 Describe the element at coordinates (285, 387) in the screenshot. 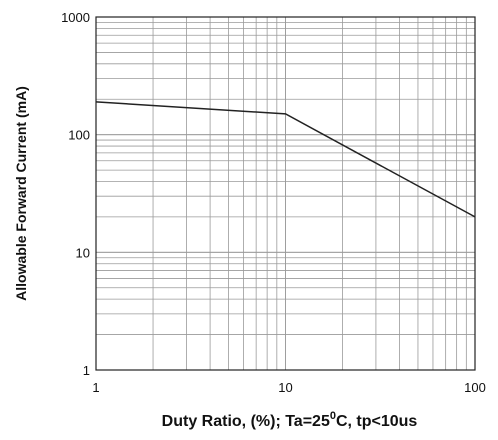

I see `x-tick-label: 10` at that location.